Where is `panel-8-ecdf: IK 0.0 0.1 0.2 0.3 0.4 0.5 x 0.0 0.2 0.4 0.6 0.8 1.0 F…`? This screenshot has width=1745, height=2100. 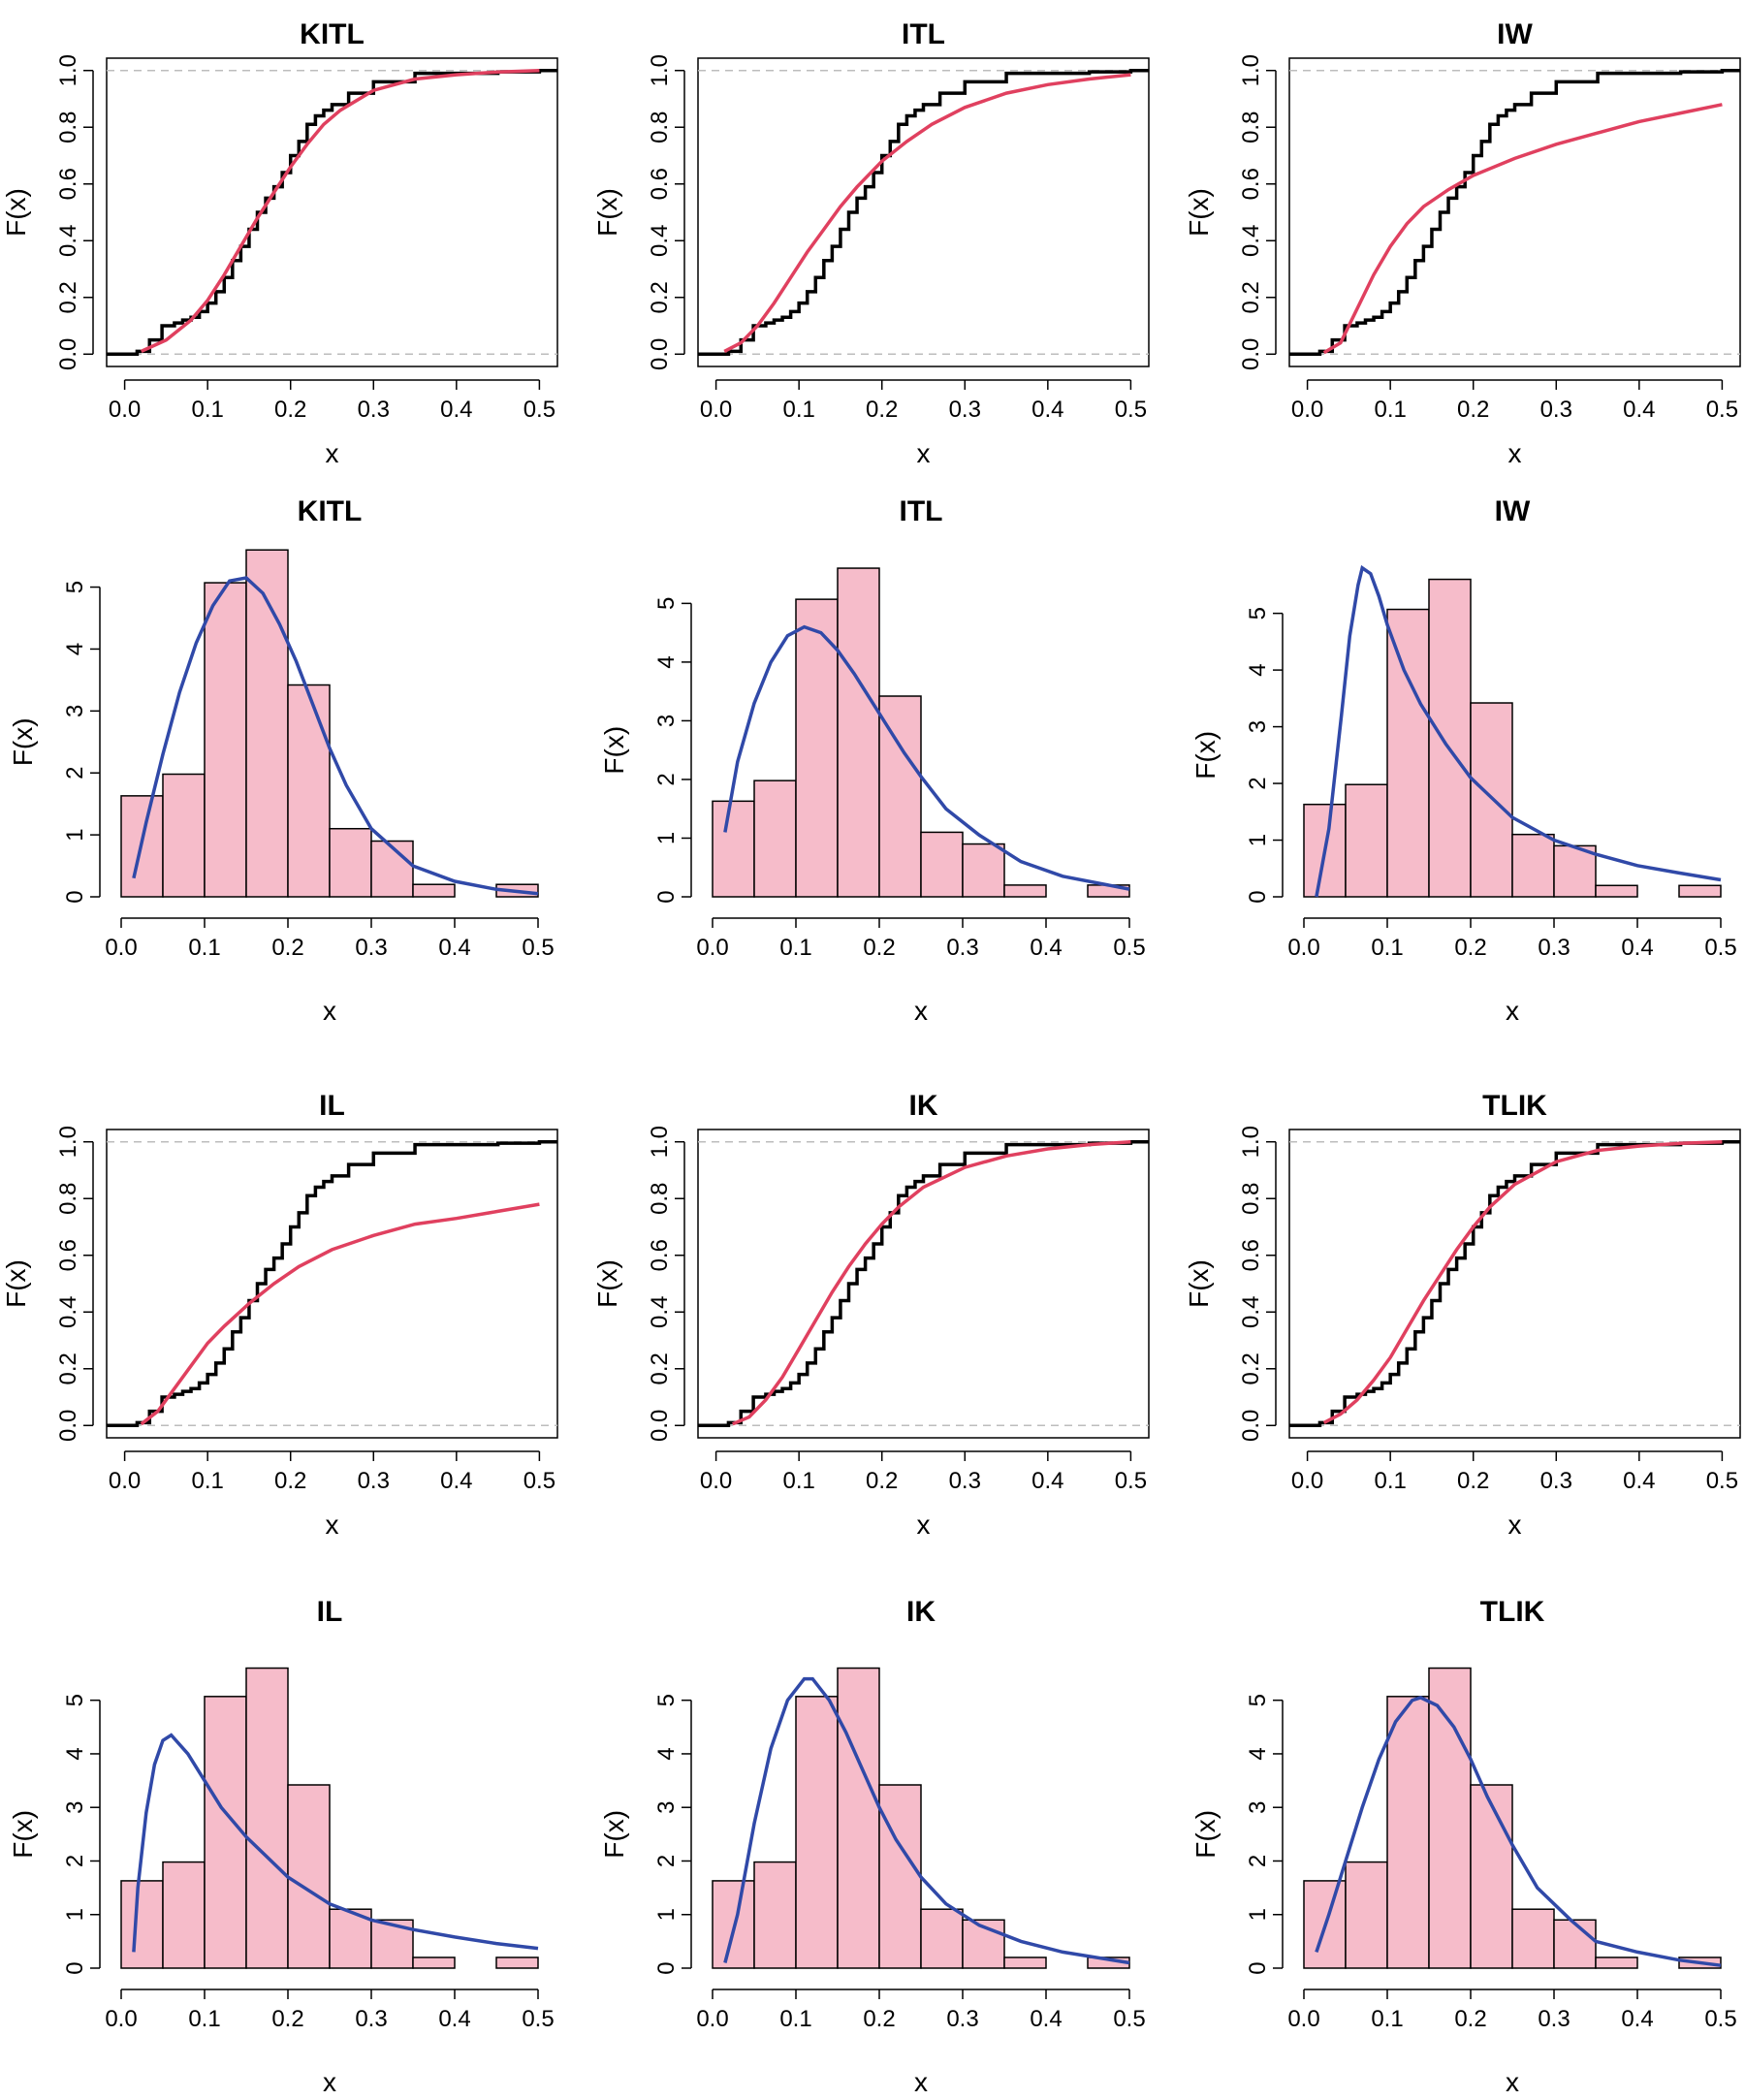
panel-8-ecdf: IK 0.0 0.1 0.2 0.3 0.4 0.5 x 0.0 0.2 0.4 0.6 0.8 1.0 F… is located at coordinates (871, 1315).